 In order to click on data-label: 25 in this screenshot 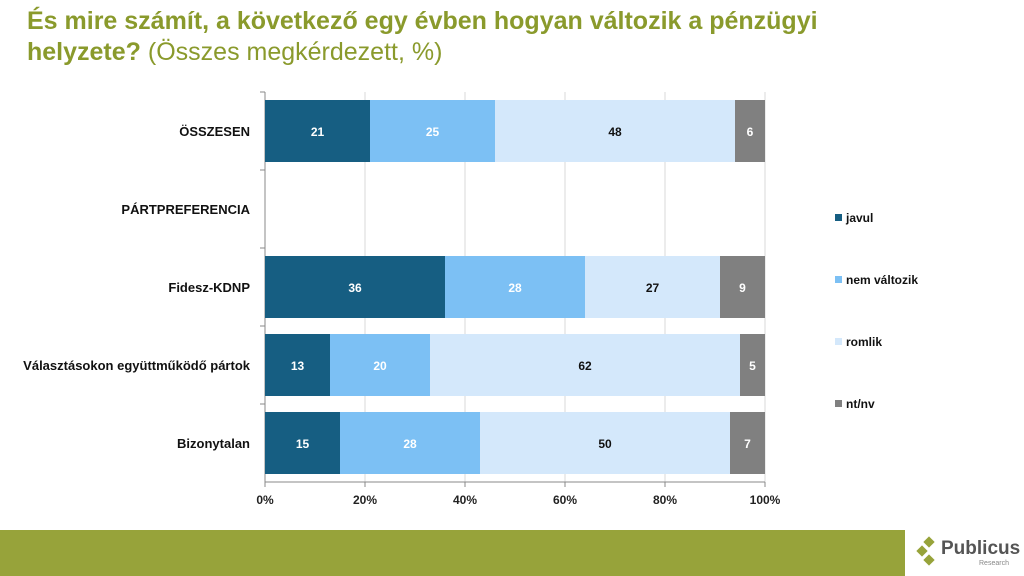, I will do `click(433, 132)`.